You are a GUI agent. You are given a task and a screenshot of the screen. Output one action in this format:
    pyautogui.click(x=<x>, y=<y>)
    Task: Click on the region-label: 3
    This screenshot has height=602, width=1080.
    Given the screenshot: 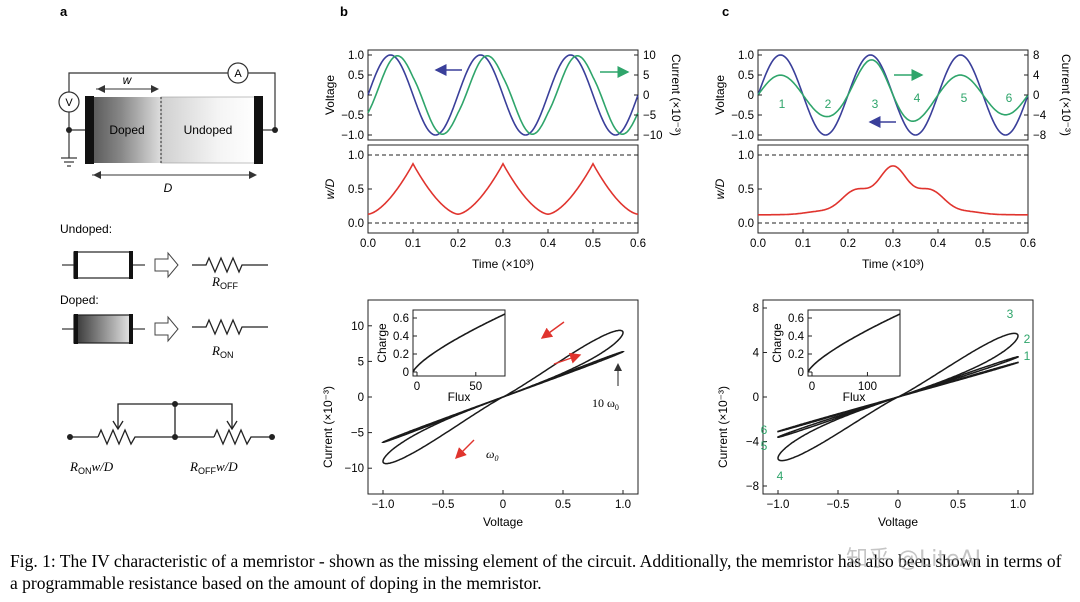 What is the action you would take?
    pyautogui.click(x=875, y=104)
    